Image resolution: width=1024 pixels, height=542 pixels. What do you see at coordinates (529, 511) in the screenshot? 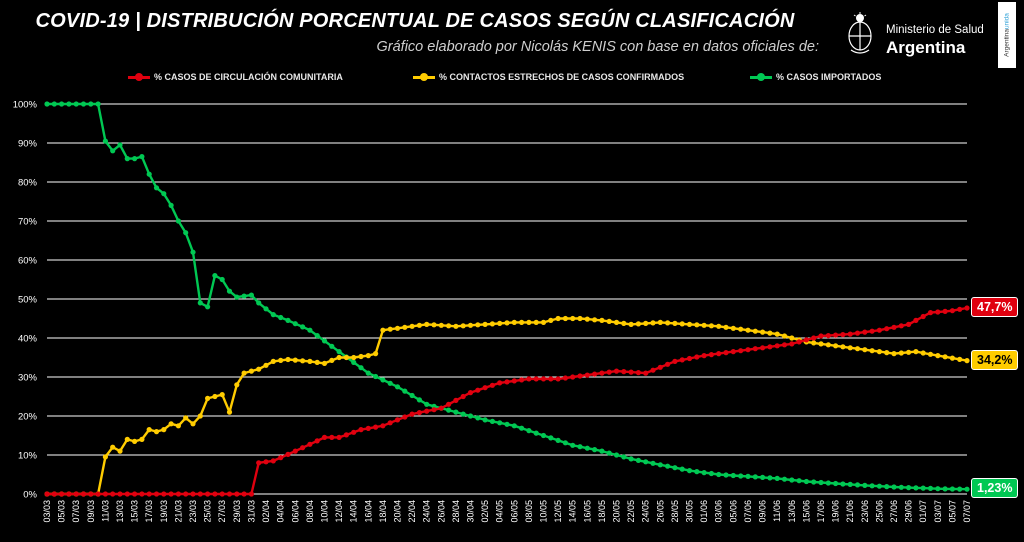
I see `x-tick-label: 08/05` at bounding box center [529, 511].